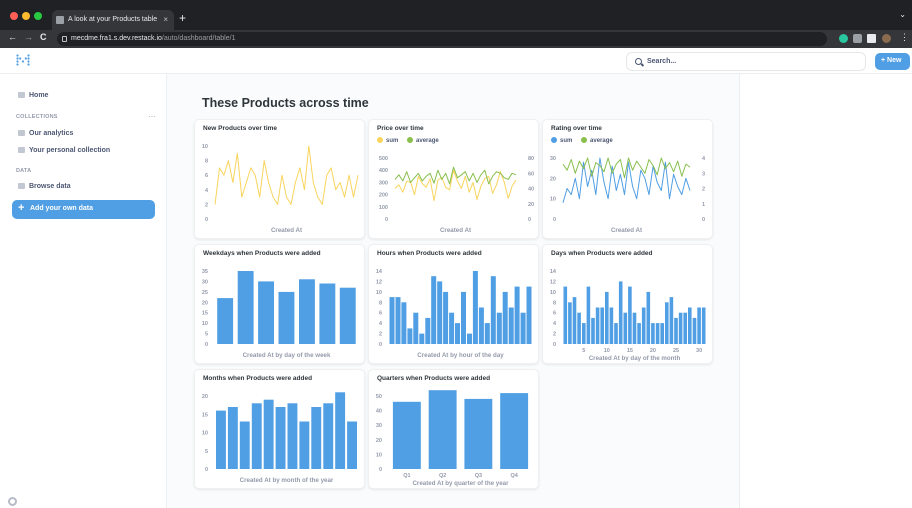  I want to click on chart: 0 2 4 6 8 10 Created At, so click(280, 189).